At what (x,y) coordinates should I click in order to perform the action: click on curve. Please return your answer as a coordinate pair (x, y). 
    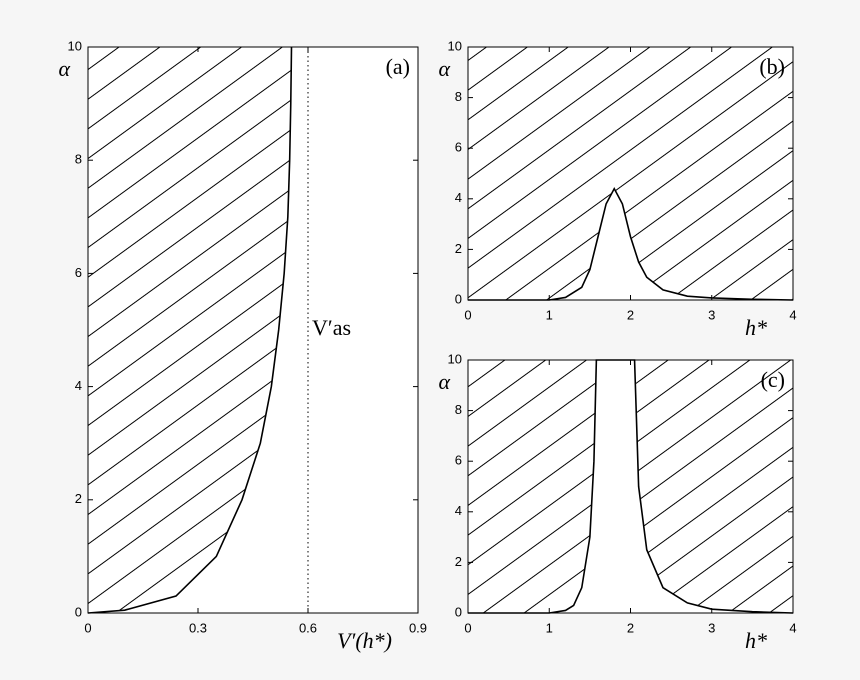
    Looking at the image, I should click on (631, 243).